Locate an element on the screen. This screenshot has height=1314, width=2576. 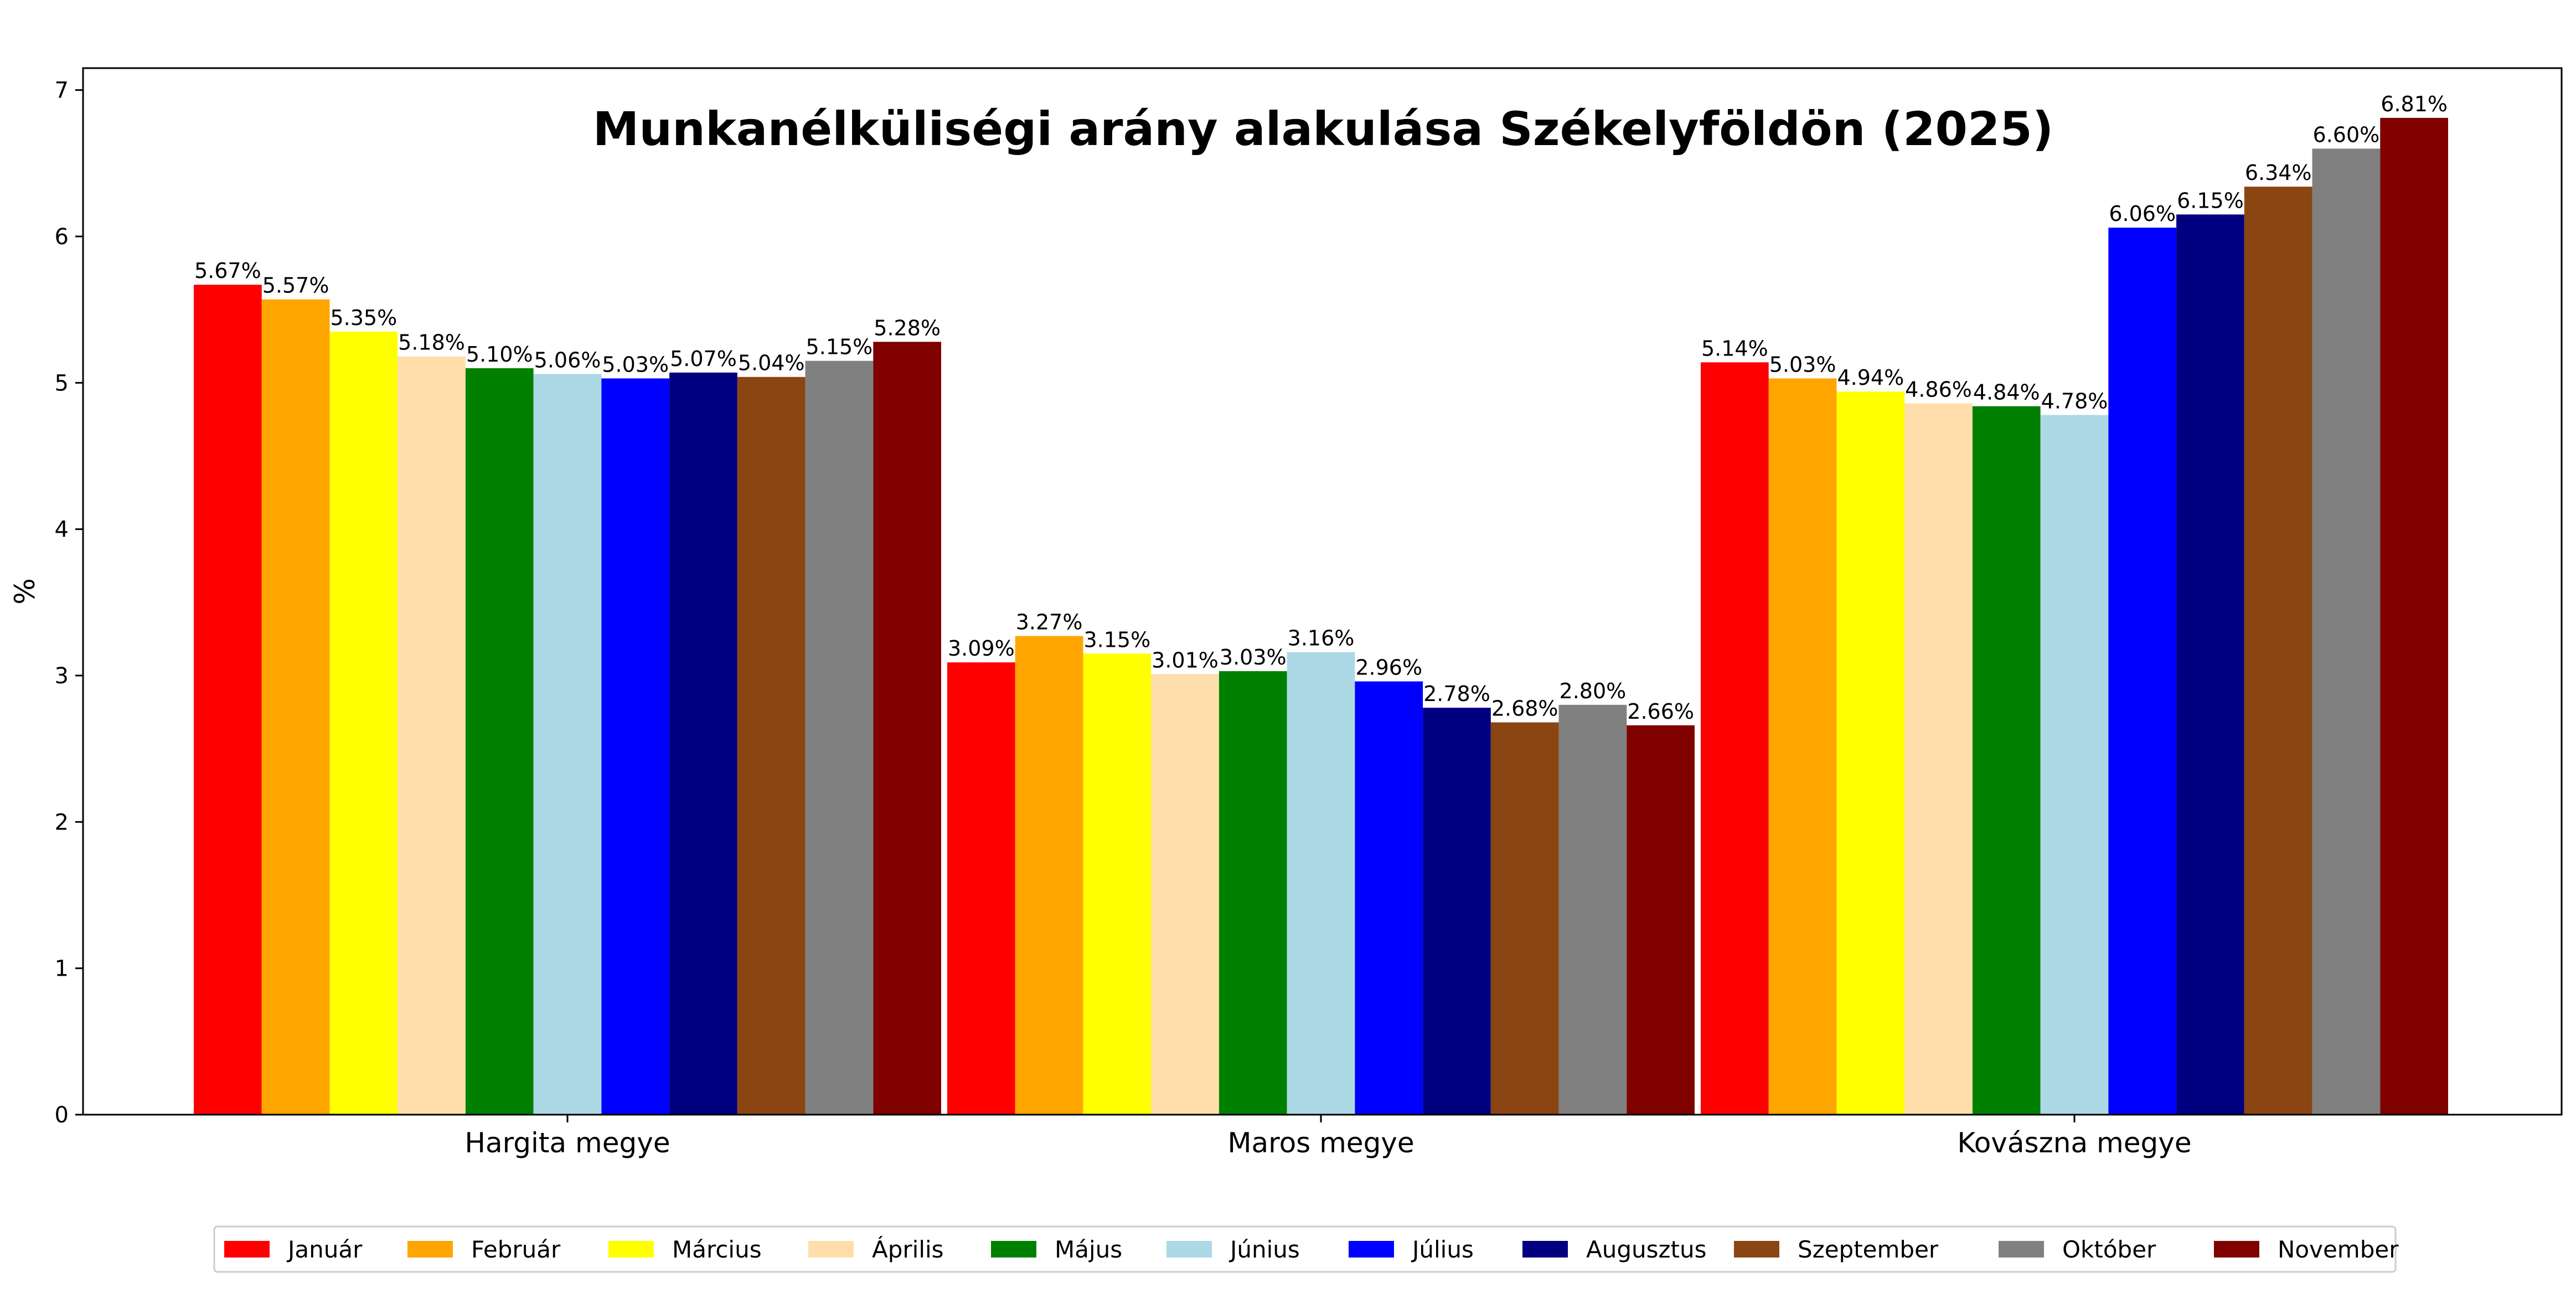
bar-value-label: 2.80% is located at coordinates (1594, 691).